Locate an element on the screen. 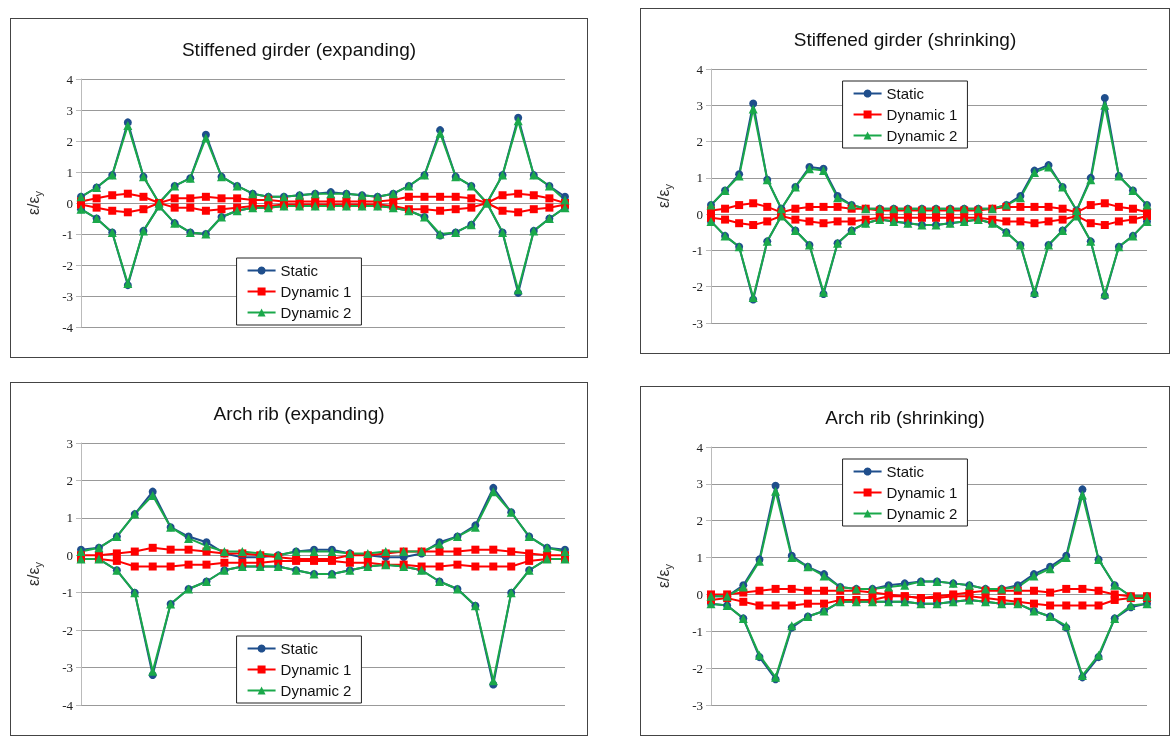 This screenshot has width=1173, height=738. chart-title: Stiffened girder (shrinking) is located at coordinates (905, 39).